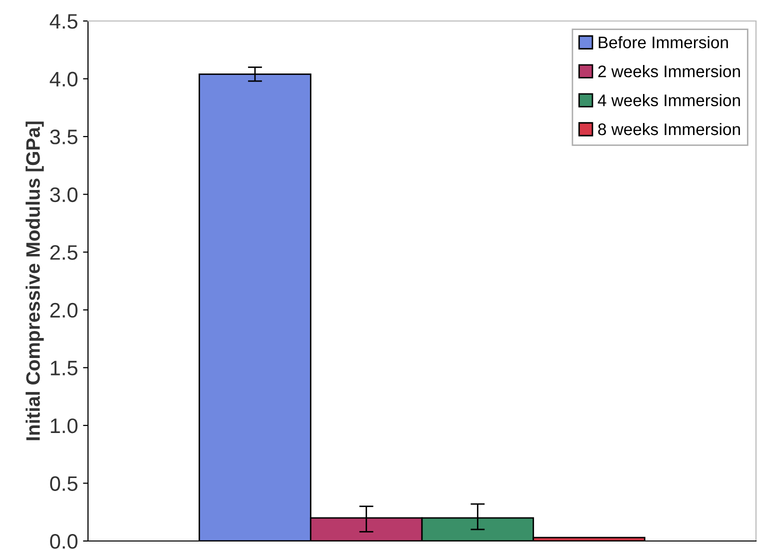 The width and height of the screenshot is (758, 550). Describe the element at coordinates (64, 310) in the screenshot. I see `y-tick-label: 2.0` at that location.